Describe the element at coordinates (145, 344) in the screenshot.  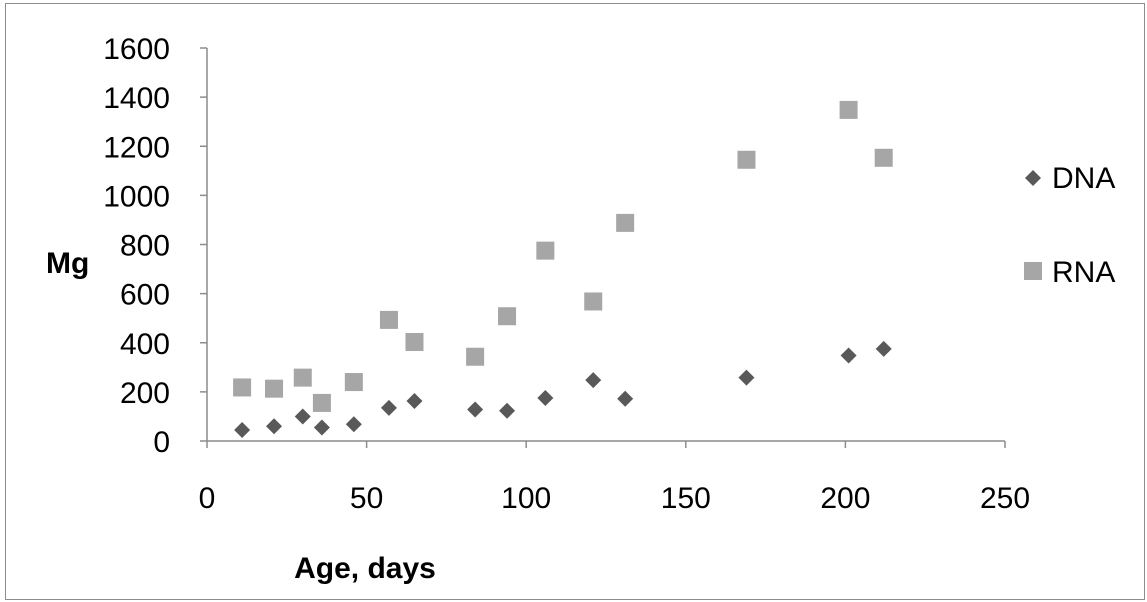
I see `y-tick-label: 400` at that location.